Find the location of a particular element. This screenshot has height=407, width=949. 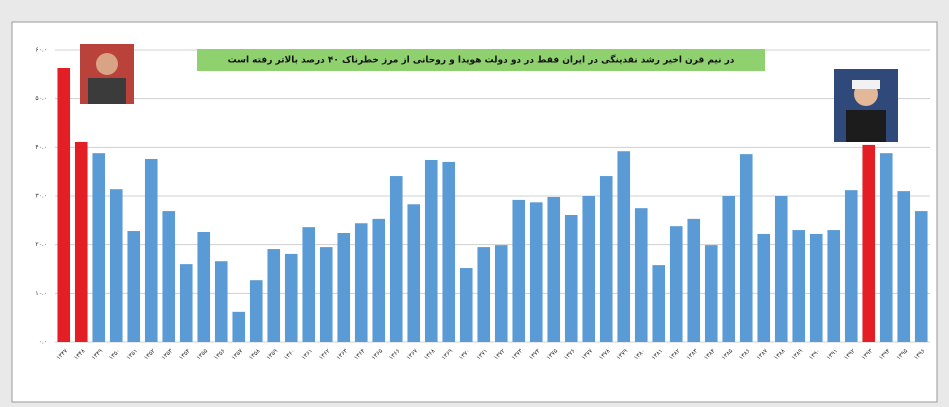

portrait-left is located at coordinates (107, 74).